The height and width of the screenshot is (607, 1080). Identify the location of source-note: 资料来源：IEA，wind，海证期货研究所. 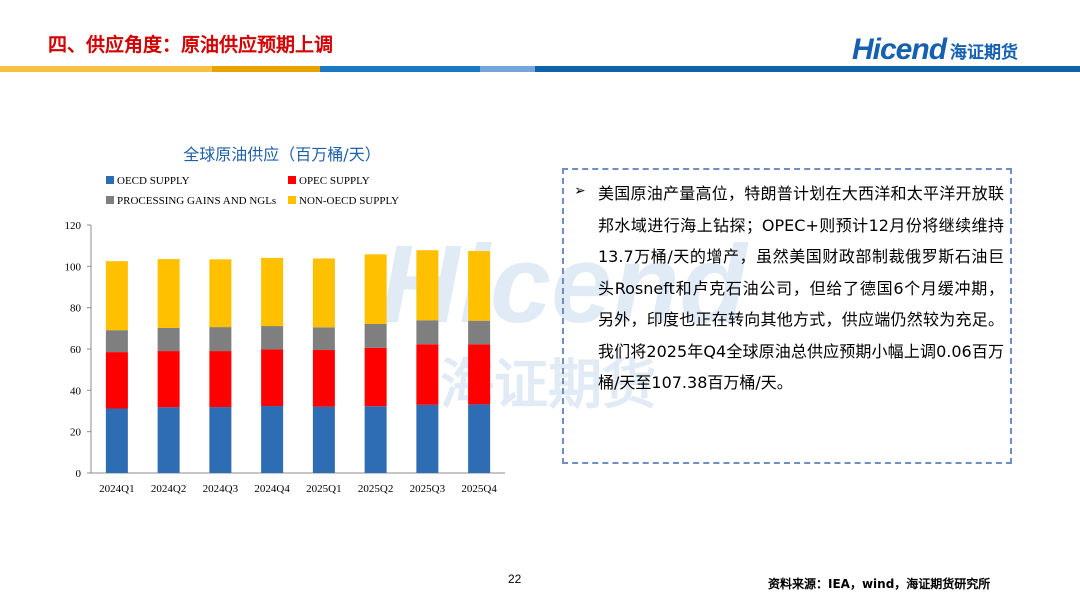
(879, 584).